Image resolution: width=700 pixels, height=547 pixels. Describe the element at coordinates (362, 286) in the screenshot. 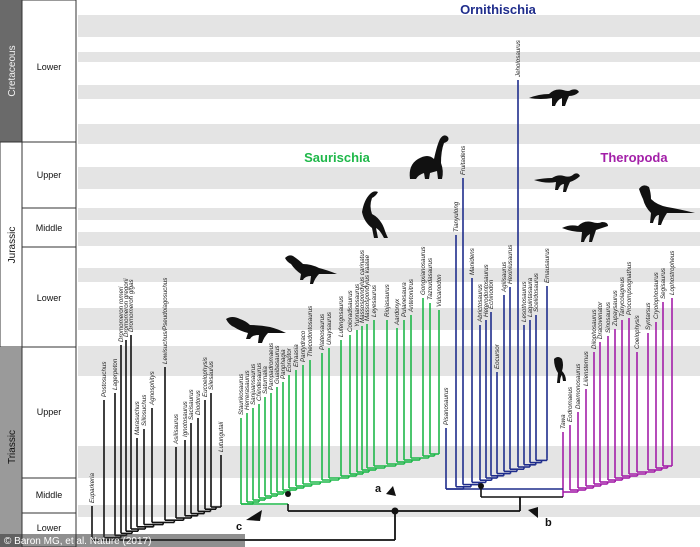

I see `taxon-label: Massospondylus carinatus` at that location.